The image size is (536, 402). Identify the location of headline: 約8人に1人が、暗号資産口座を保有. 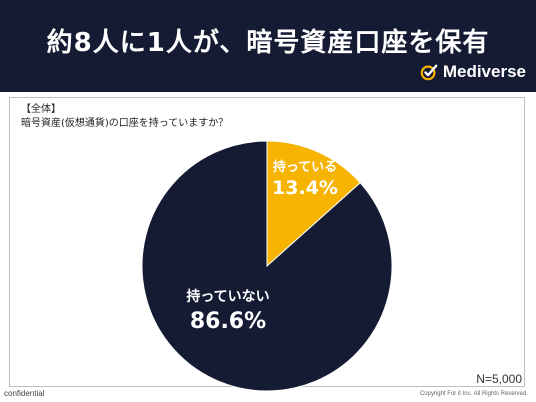
(268, 43).